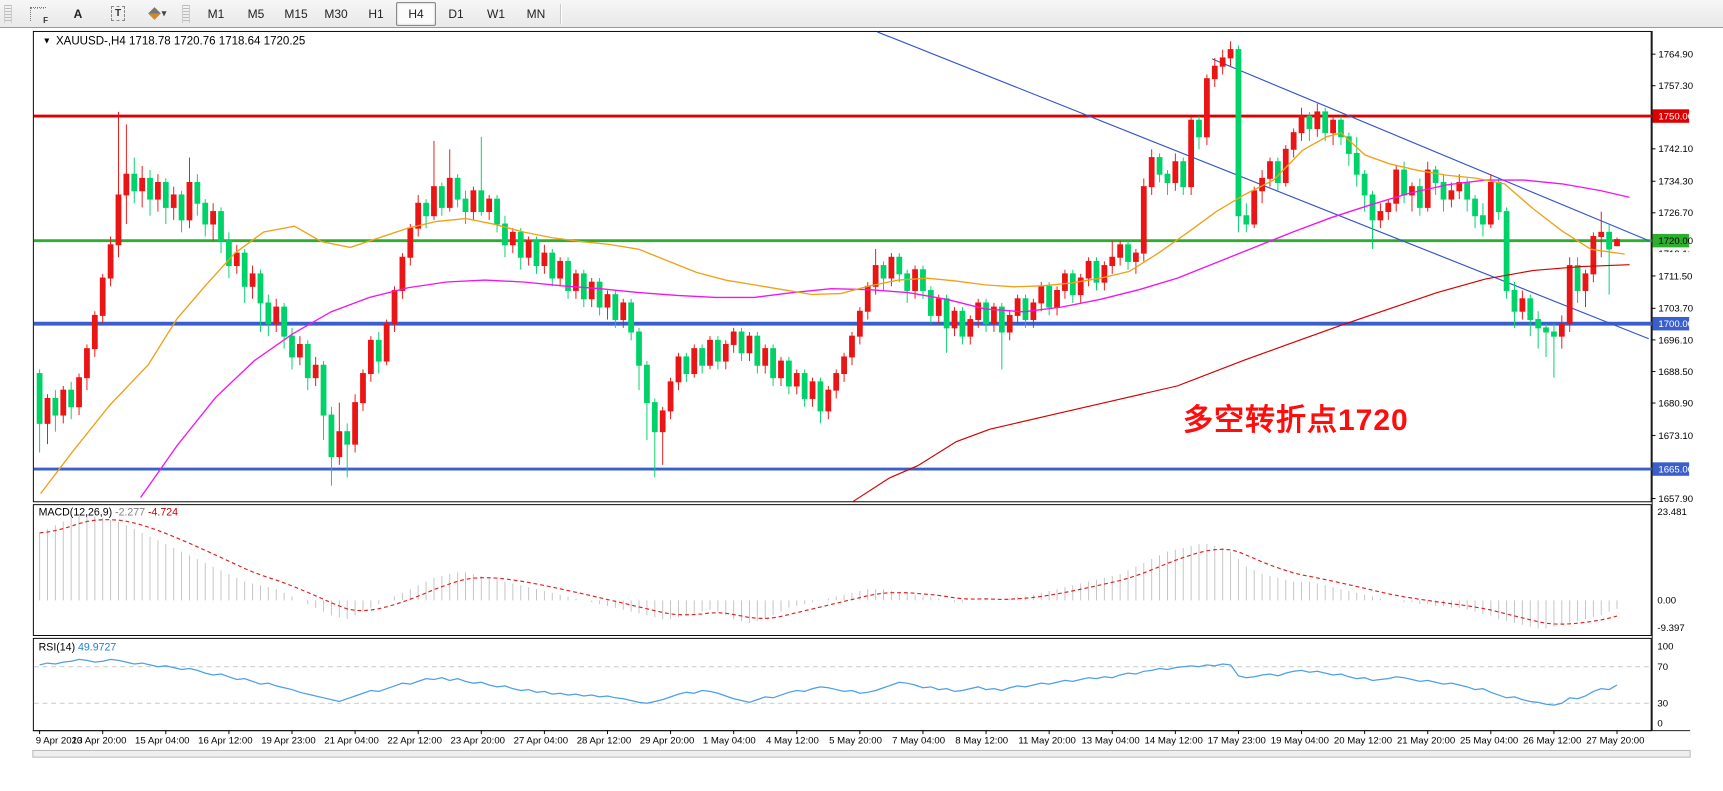  Describe the element at coordinates (78, 13) in the screenshot. I see `text-label-icon: A` at that location.